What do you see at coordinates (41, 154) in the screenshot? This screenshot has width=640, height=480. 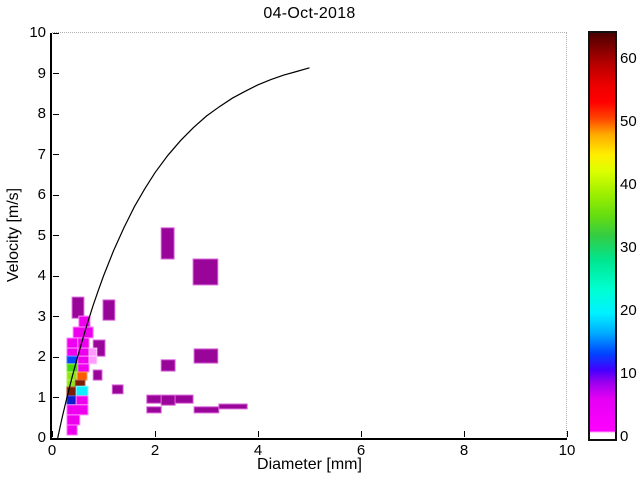 I see `y-tick-label: 7` at bounding box center [41, 154].